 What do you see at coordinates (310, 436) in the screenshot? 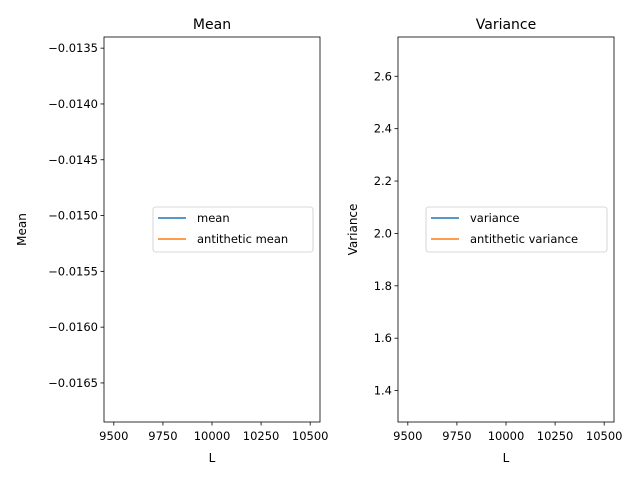
I see `mean-xtick-label: 10500` at bounding box center [310, 436].